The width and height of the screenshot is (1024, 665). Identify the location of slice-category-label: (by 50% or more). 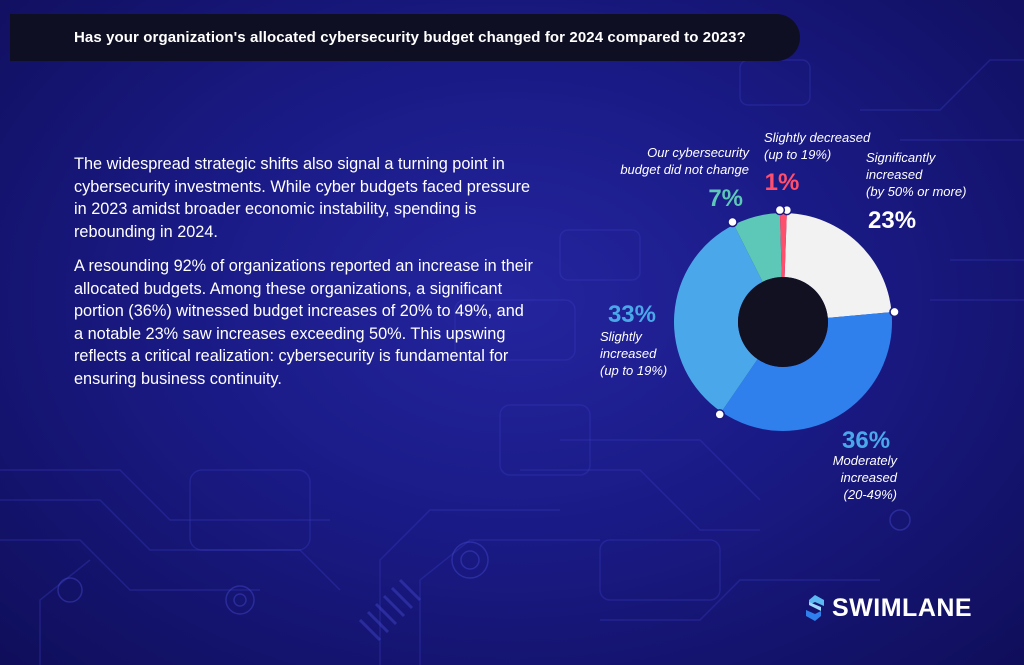
(916, 191).